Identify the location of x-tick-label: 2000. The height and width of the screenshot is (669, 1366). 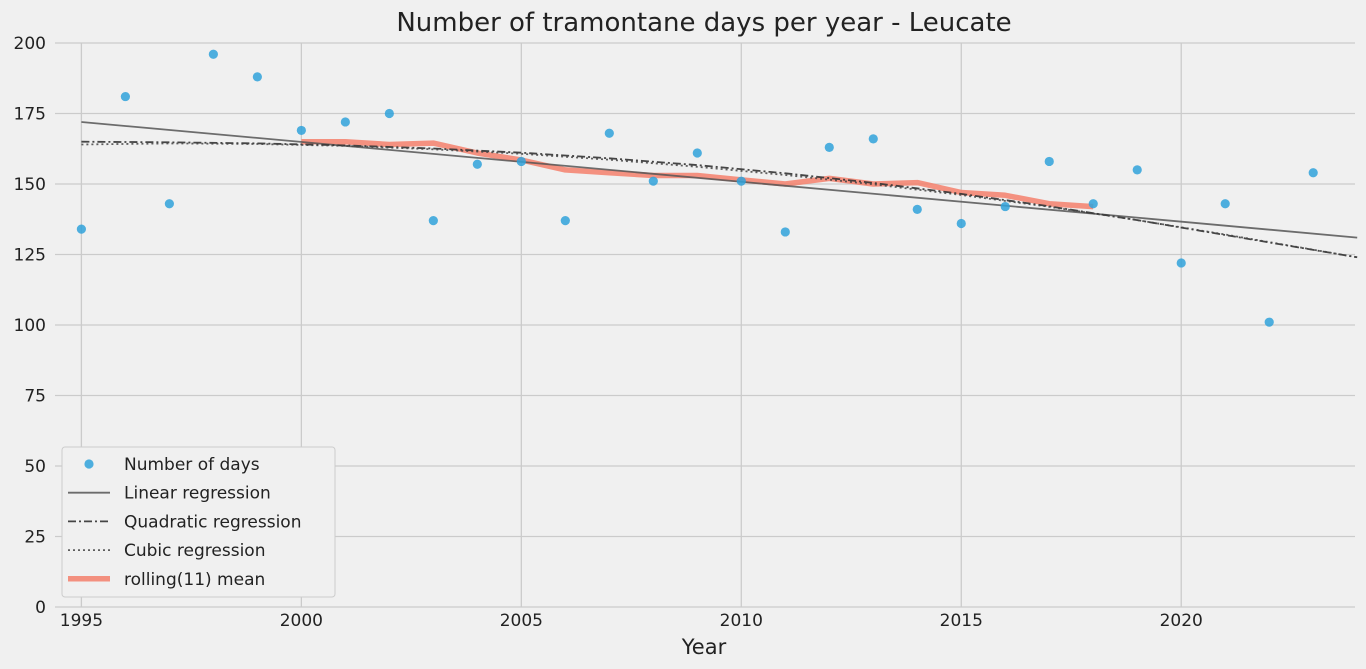
(301, 621).